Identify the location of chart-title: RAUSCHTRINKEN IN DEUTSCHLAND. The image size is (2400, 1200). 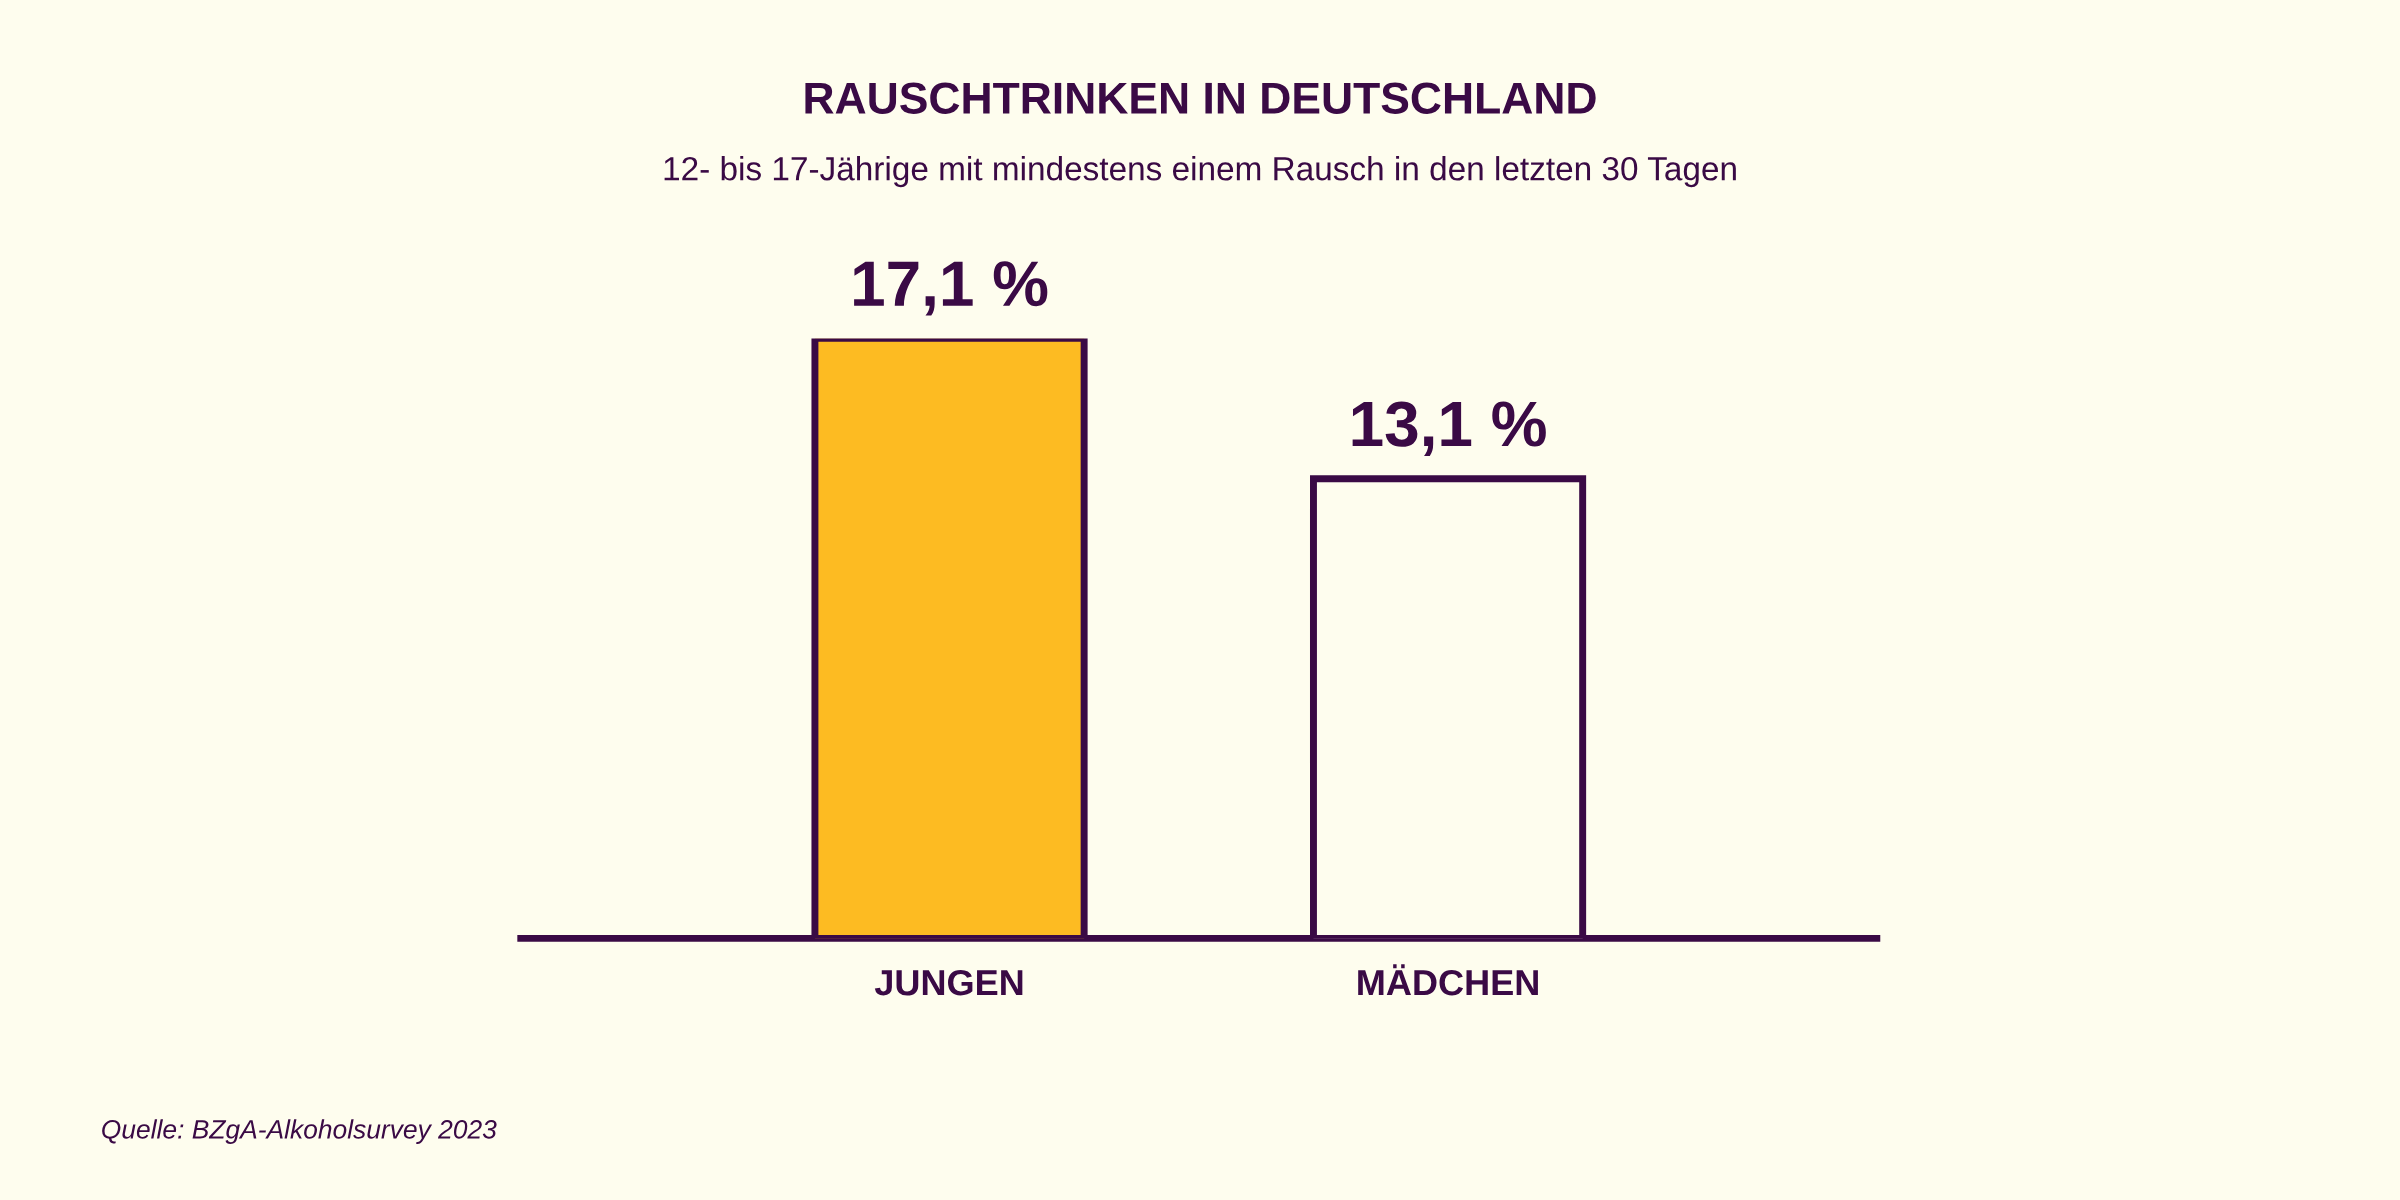
(1200, 98).